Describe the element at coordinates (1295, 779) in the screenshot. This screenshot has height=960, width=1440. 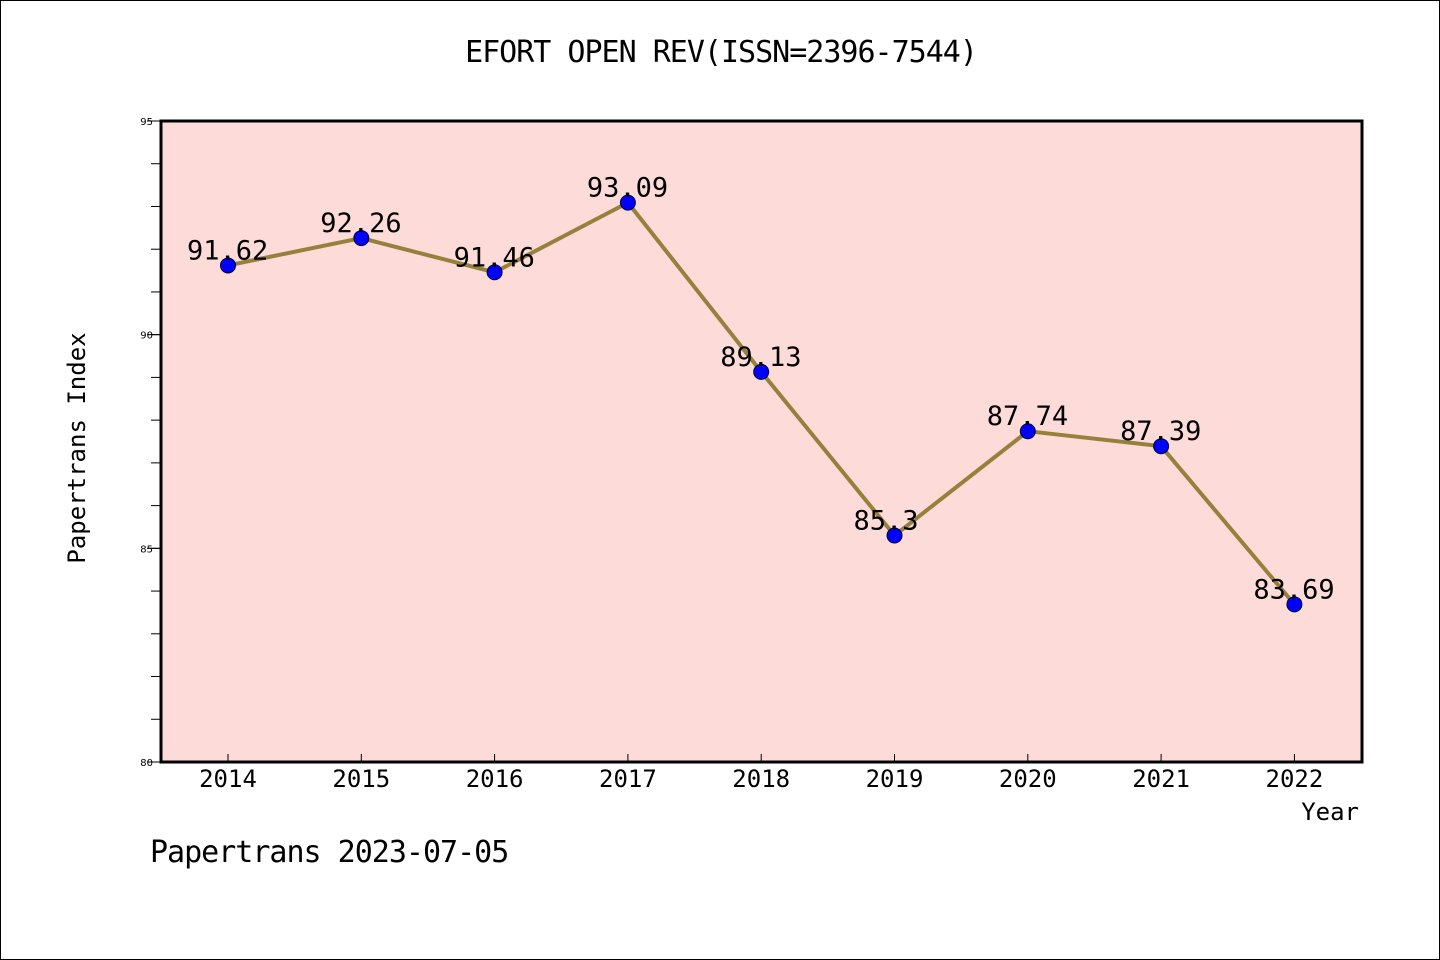
I see `x-tick-label: 2022` at that location.